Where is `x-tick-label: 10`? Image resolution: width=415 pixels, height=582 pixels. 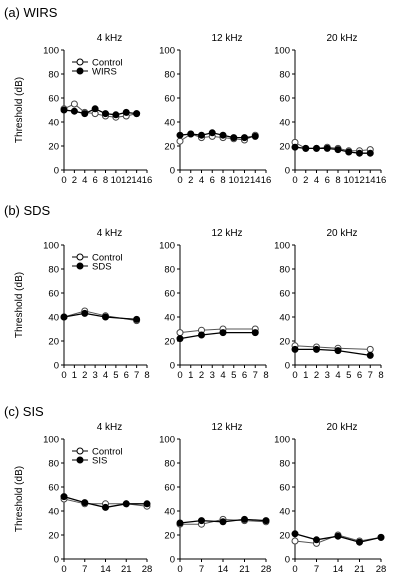 x-tick-label: 10 is located at coordinates (233, 180).